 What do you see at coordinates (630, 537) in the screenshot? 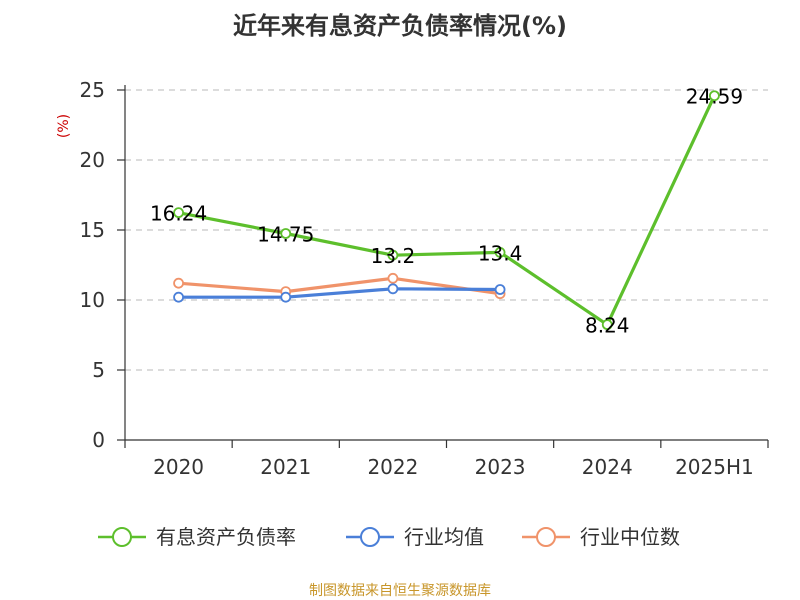
I see `legend-label: 行业中位数` at bounding box center [630, 537].